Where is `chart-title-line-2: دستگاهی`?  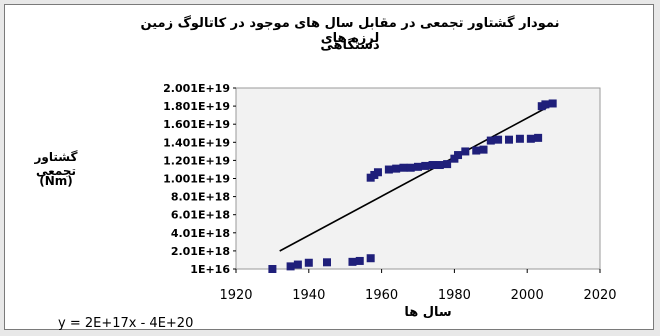 chart-title-line-2: دستگاهی is located at coordinates (350, 45).